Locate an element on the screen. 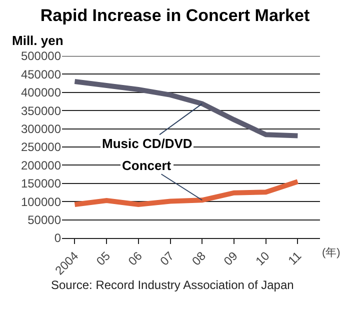  x-tick-label: 11 is located at coordinates (294, 258).